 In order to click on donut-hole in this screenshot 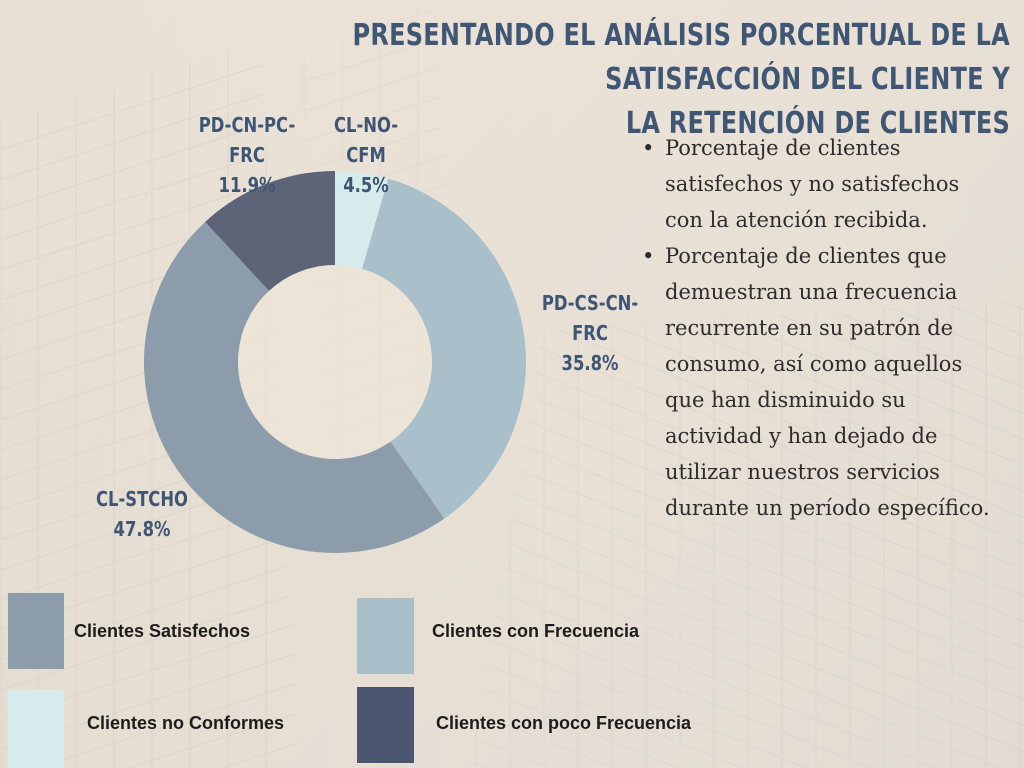, I will do `click(335, 362)`.